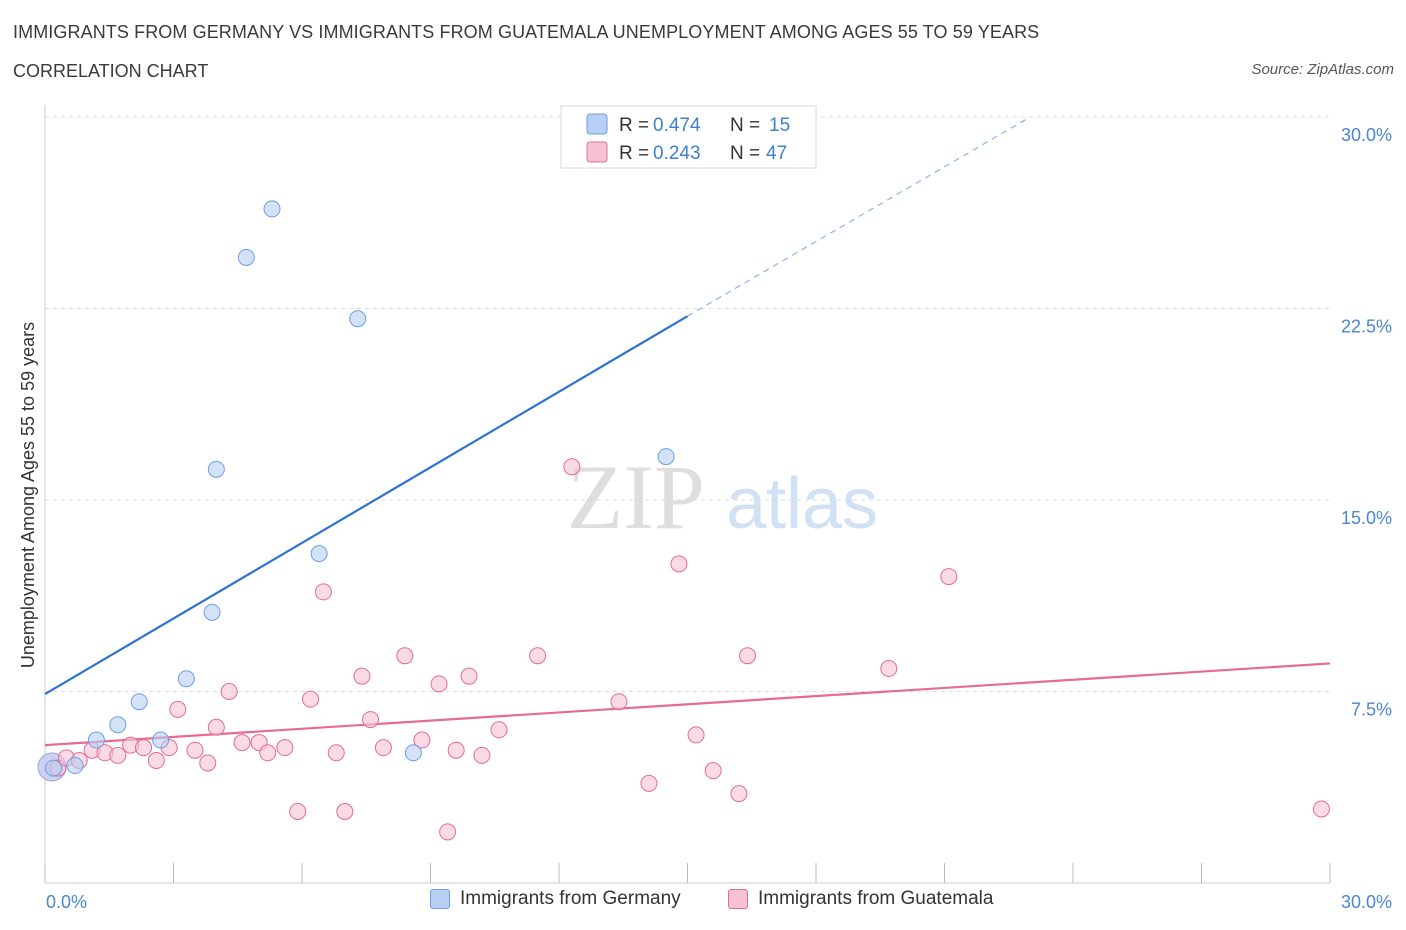 The image size is (1406, 930). Describe the element at coordinates (876, 898) in the screenshot. I see `legend-label-guatemala: Immigrants from Guatemala` at that location.